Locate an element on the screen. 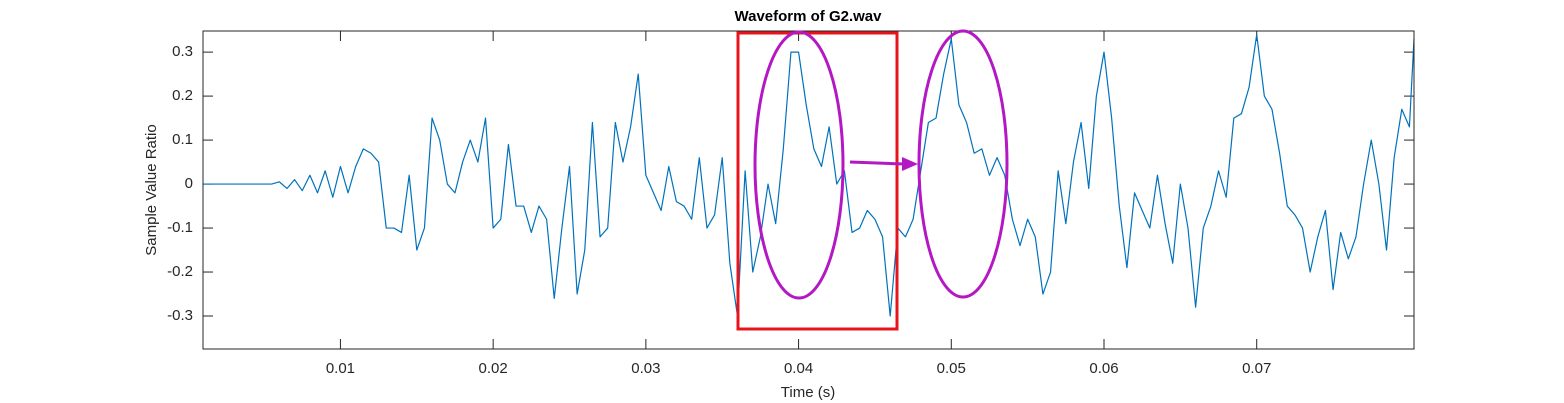 This screenshot has width=1564, height=403. highlight-box is located at coordinates (817, 181).